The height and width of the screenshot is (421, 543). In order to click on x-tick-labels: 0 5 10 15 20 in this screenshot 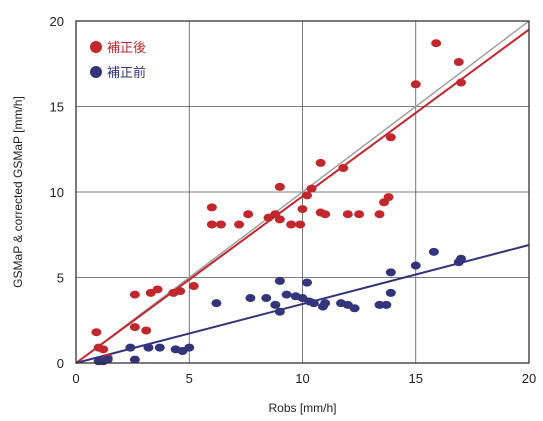, I will do `click(304, 378)`.